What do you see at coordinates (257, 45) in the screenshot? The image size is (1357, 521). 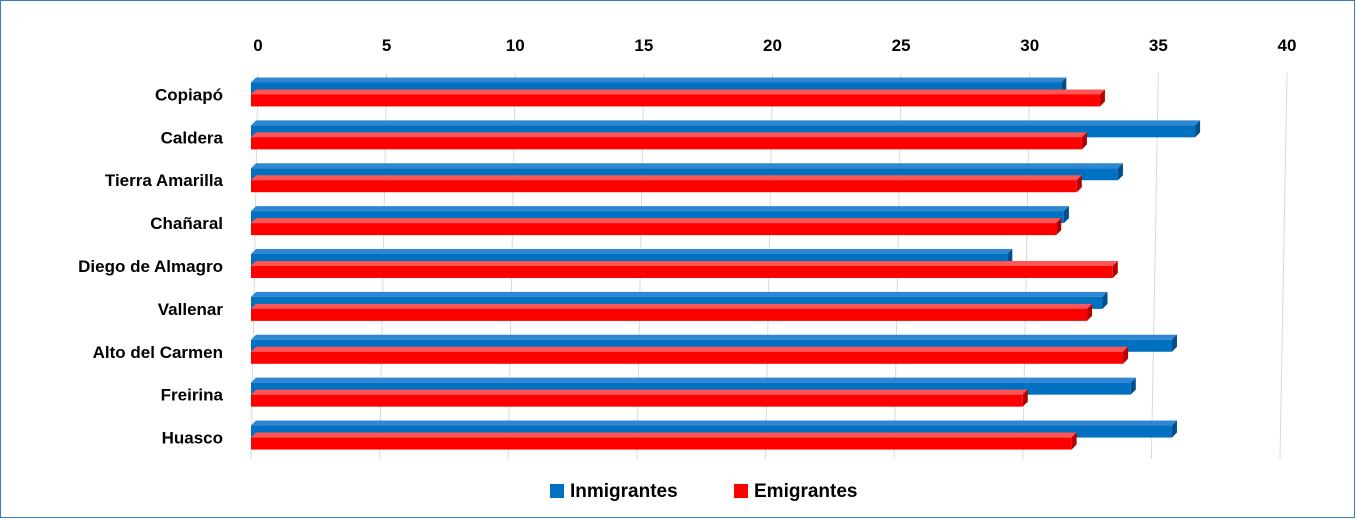 I see `x-tick-label: 0` at bounding box center [257, 45].